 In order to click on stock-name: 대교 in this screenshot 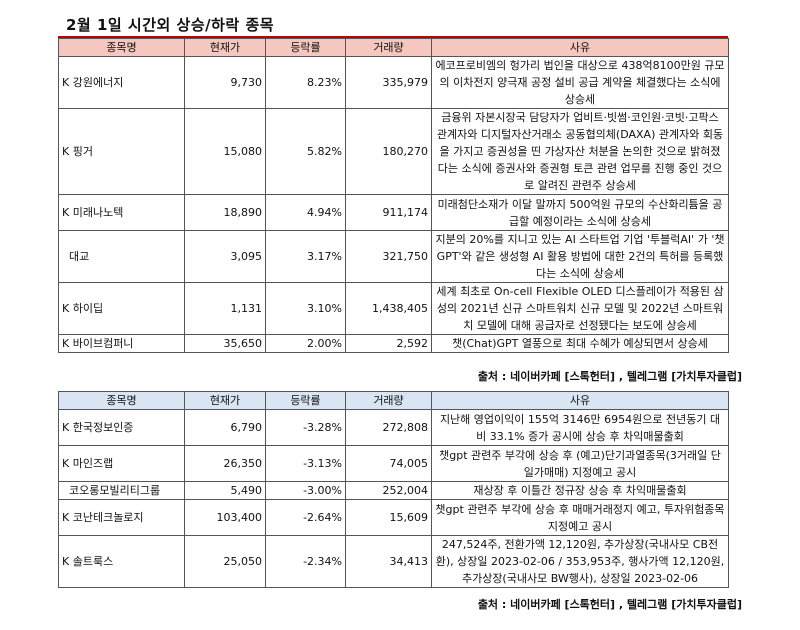, I will do `click(121, 256)`.